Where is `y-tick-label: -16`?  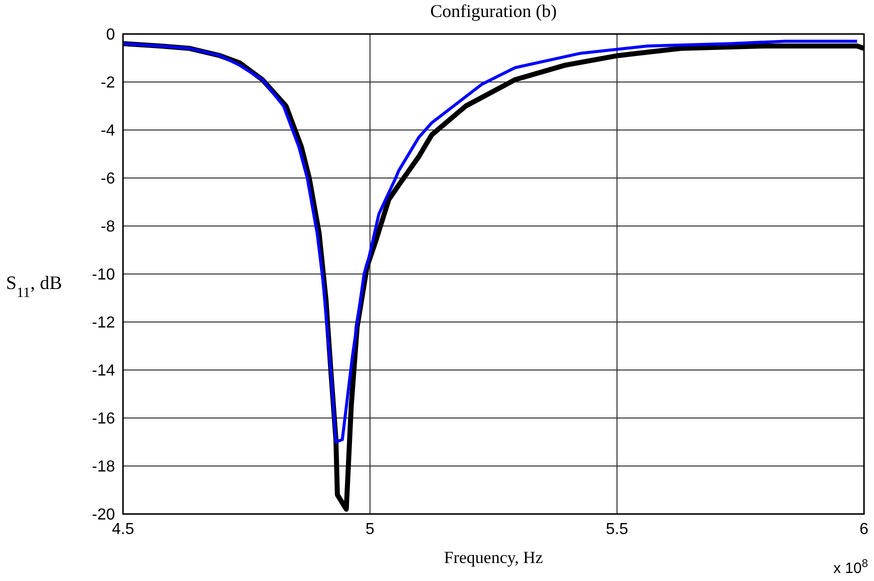 y-tick-label: -16 is located at coordinates (104, 419).